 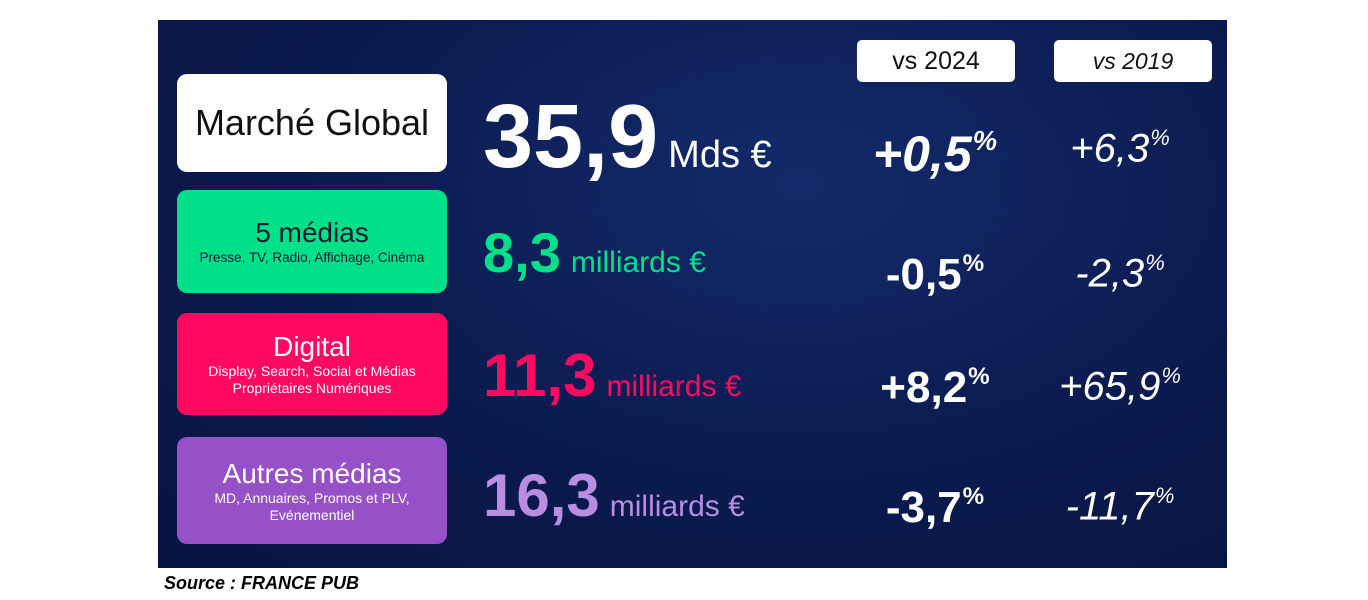 What do you see at coordinates (312, 232) in the screenshot?
I see `category-label: 5 médias` at bounding box center [312, 232].